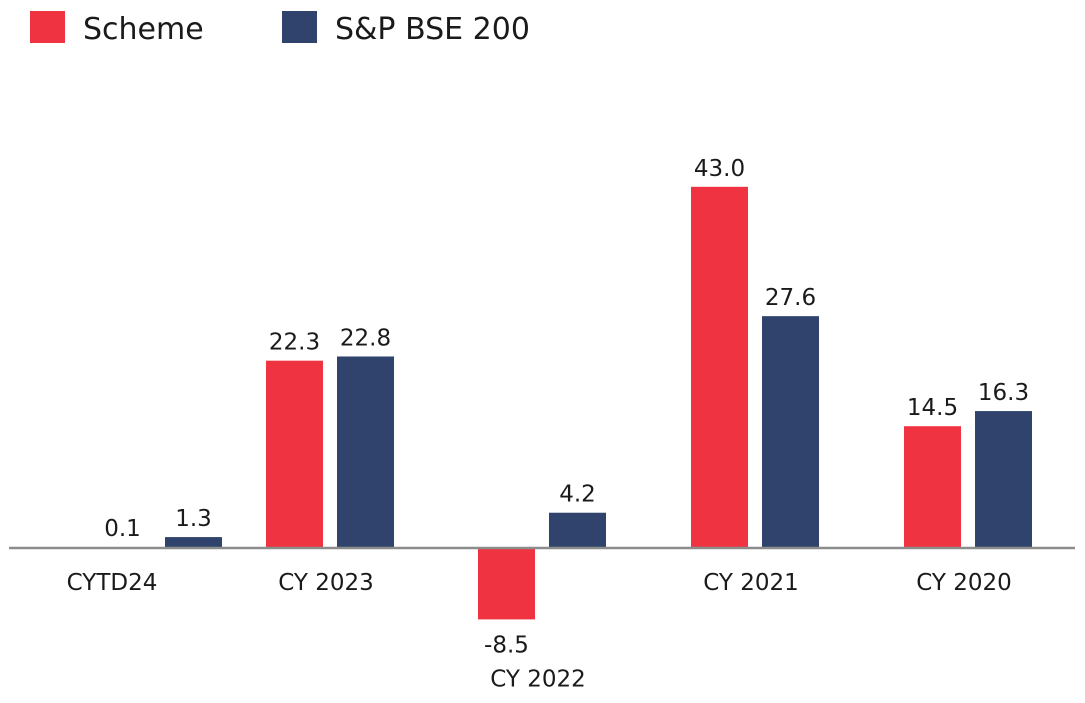  Describe the element at coordinates (538, 679) in the screenshot. I see `category-label-cy-2022: CY 2022` at that location.